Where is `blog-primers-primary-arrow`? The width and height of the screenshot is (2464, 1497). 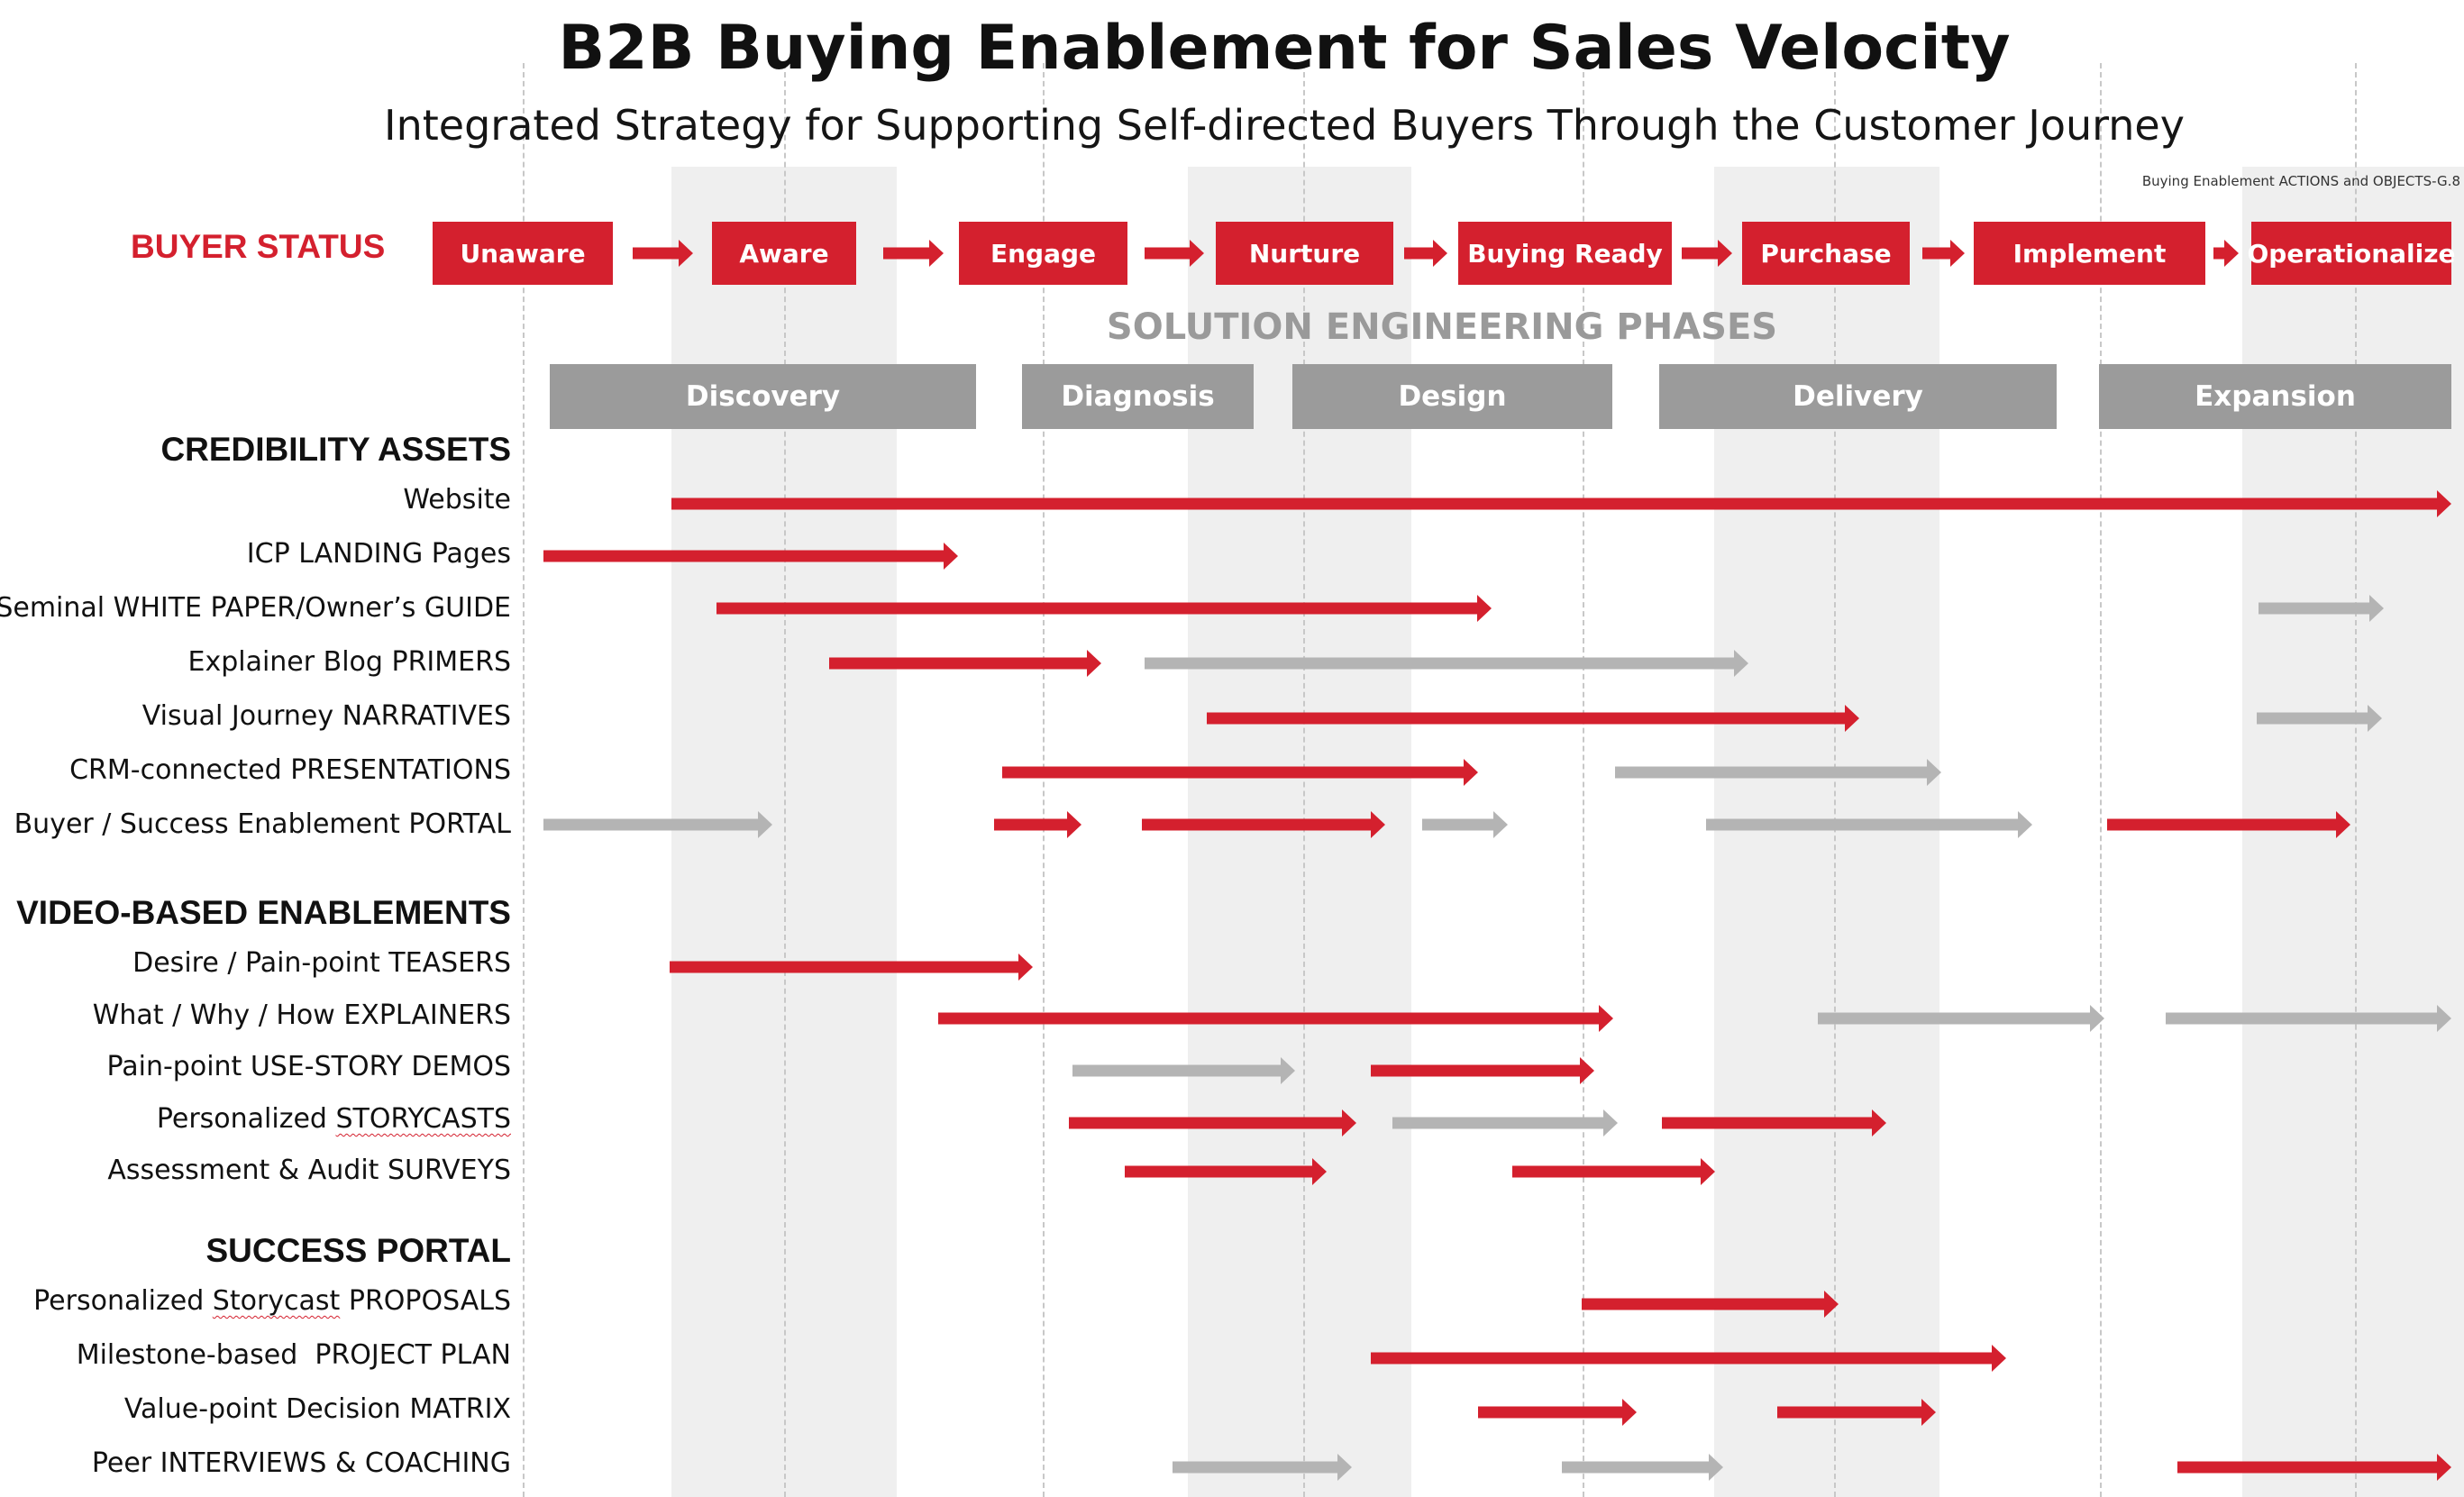
blog-primers-primary-arrow is located at coordinates (965, 663).